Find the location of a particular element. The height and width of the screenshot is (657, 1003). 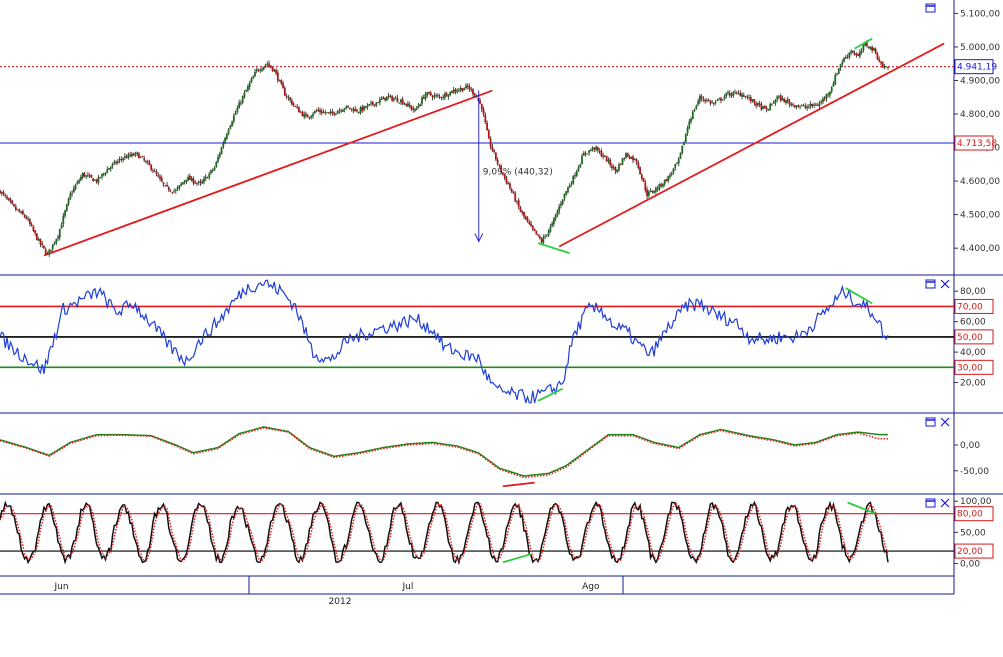

stochastic-level-tag-text: 80,00 is located at coordinates (970, 515).